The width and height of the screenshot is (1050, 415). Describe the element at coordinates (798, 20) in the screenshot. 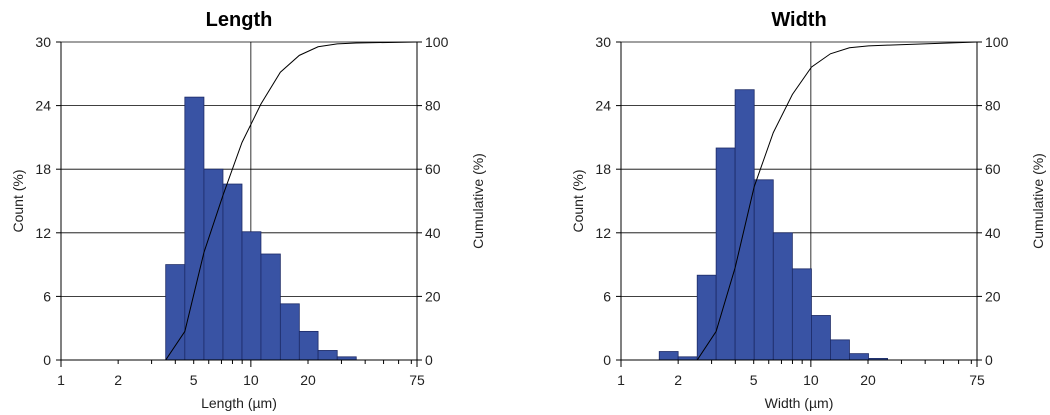

I see `chart-title: Width` at that location.